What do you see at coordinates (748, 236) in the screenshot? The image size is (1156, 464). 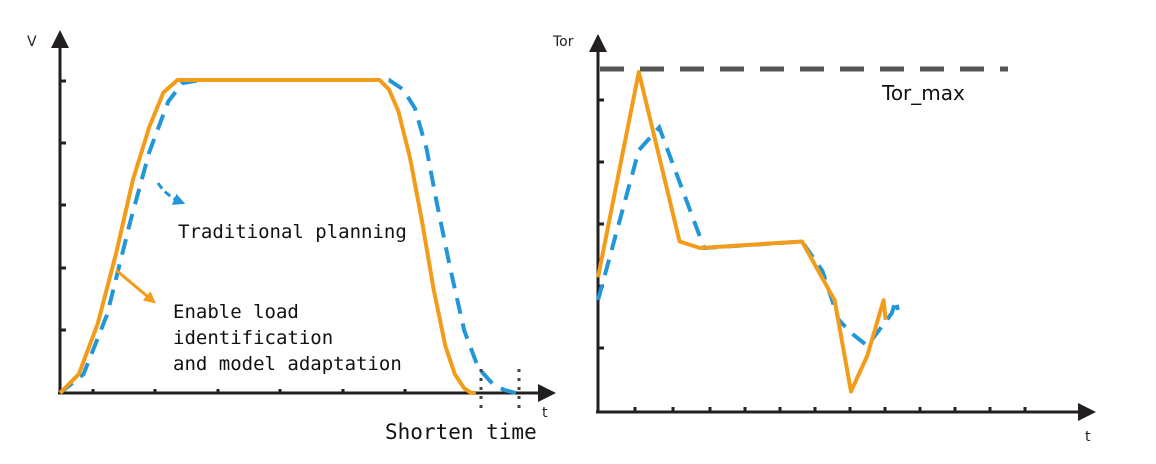 I see `torque-traditional-series` at bounding box center [748, 236].